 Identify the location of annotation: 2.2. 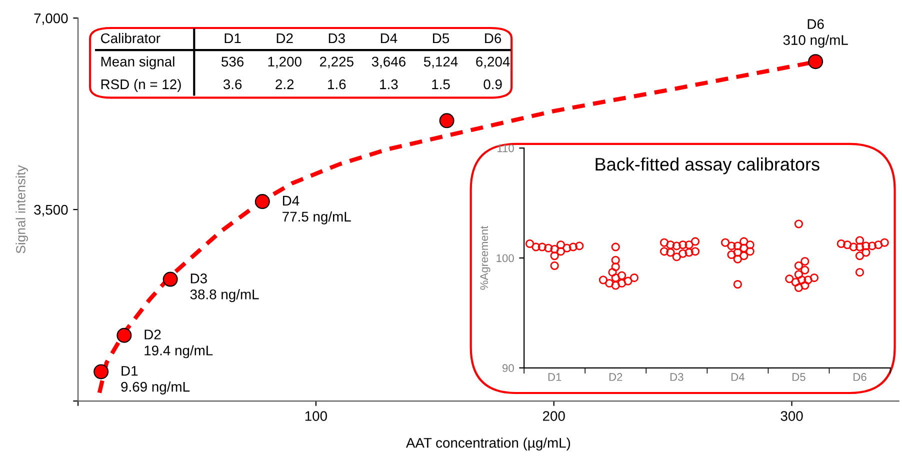
(285, 84).